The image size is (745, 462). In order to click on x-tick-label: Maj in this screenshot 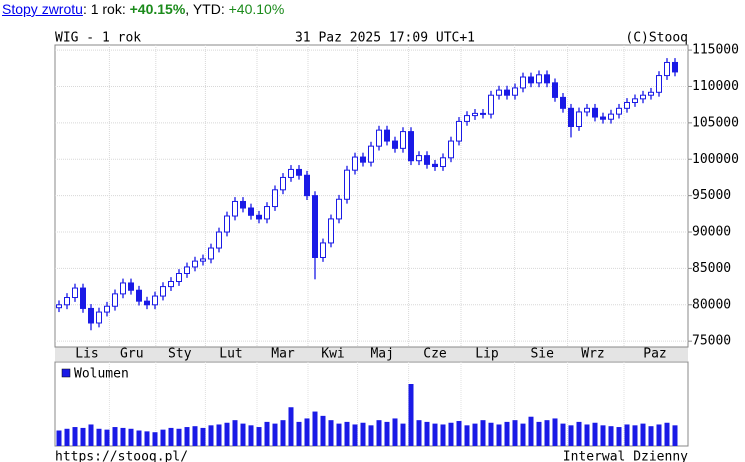, I will do `click(381, 354)`.